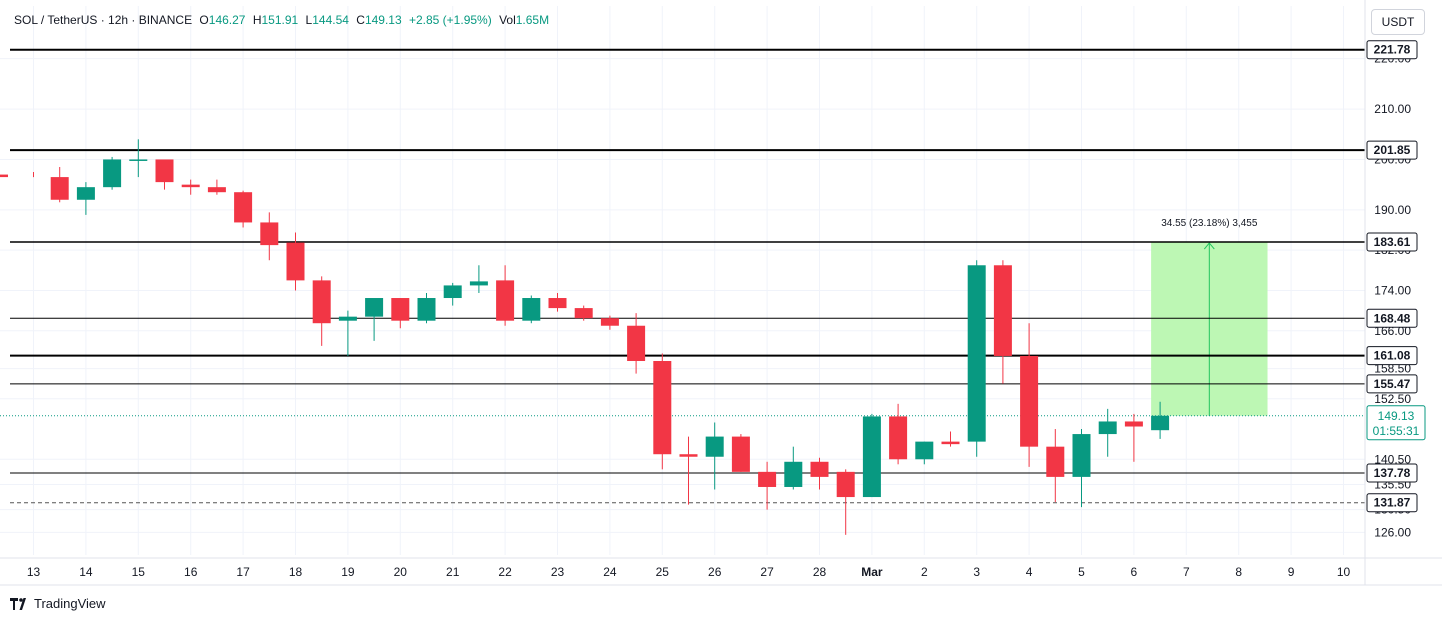 This screenshot has height=620, width=1442. What do you see at coordinates (1029, 572) in the screenshot?
I see `x-tick-label: 4` at bounding box center [1029, 572].